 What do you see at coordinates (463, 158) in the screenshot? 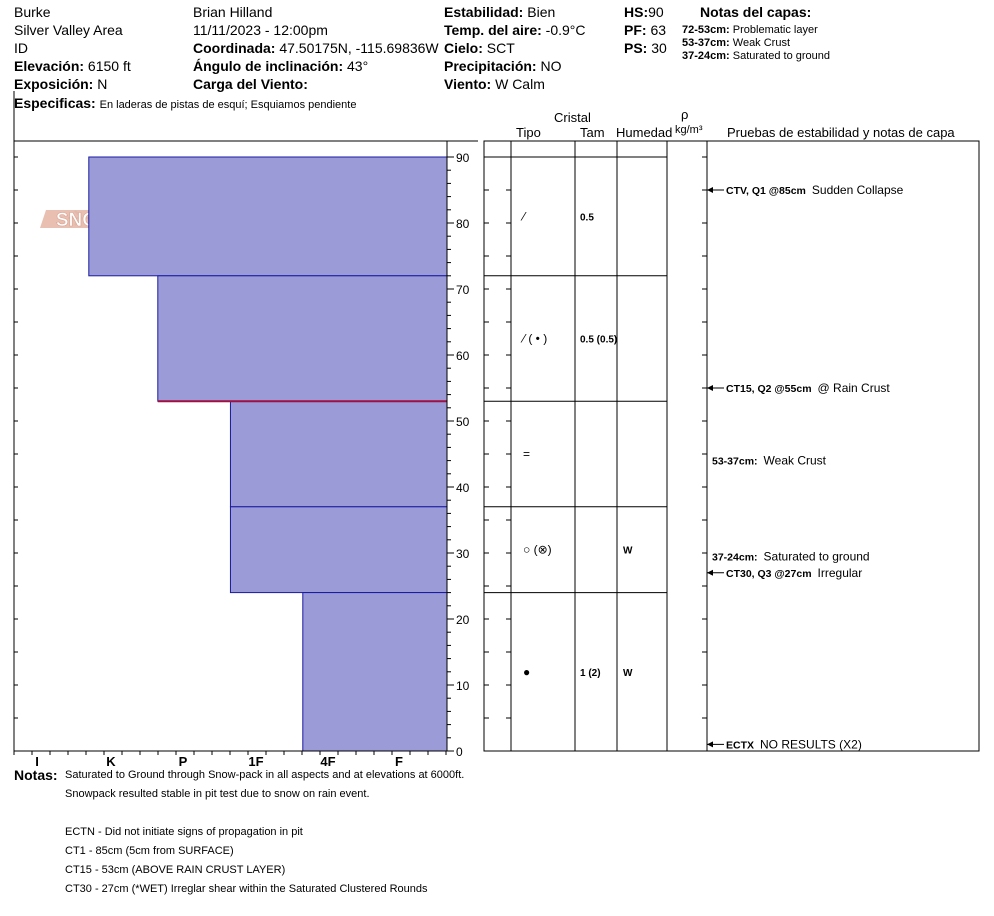
I see `depth-tick-label: 90` at bounding box center [463, 158].